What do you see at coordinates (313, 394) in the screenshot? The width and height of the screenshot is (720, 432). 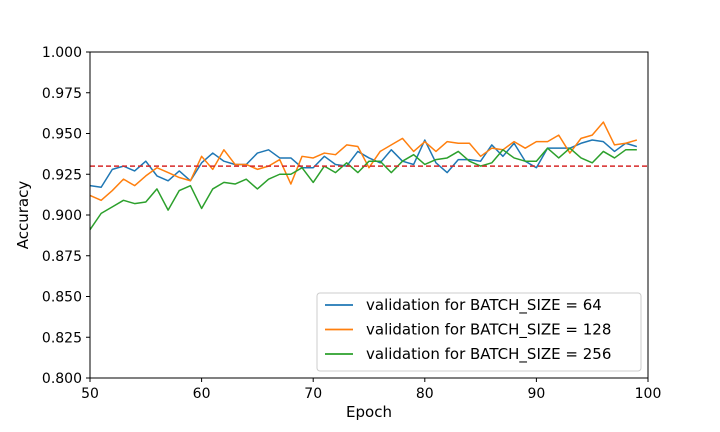 I see `x-tick-label: 70` at bounding box center [313, 394].